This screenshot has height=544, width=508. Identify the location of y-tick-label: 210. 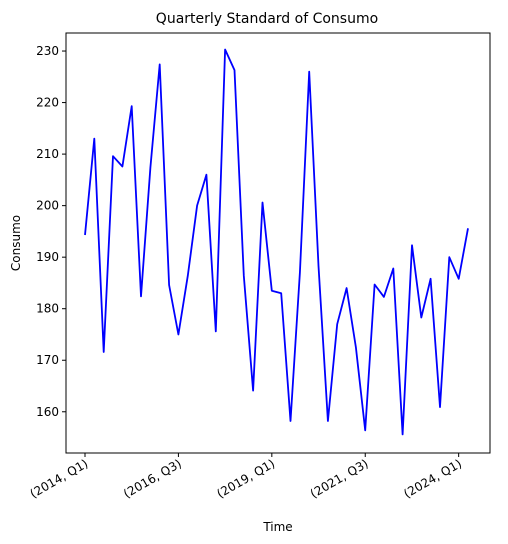
(47, 154).